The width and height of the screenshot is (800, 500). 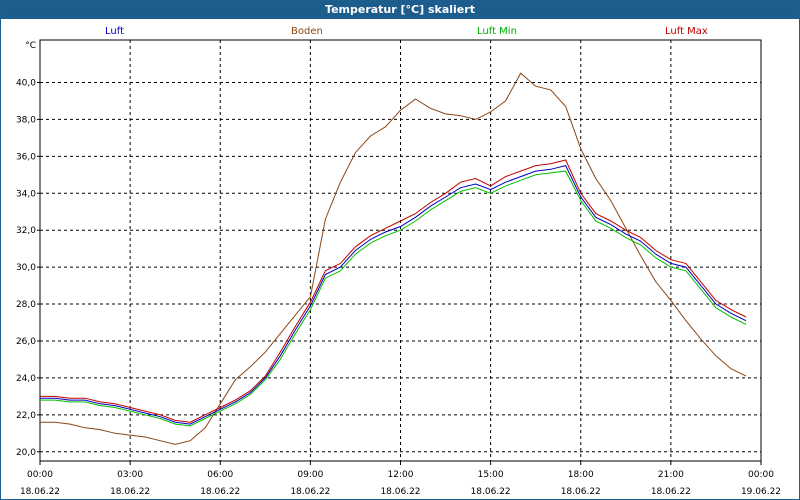 I want to click on chart-title: Temperatur [°C] skaliert, so click(x=400, y=10).